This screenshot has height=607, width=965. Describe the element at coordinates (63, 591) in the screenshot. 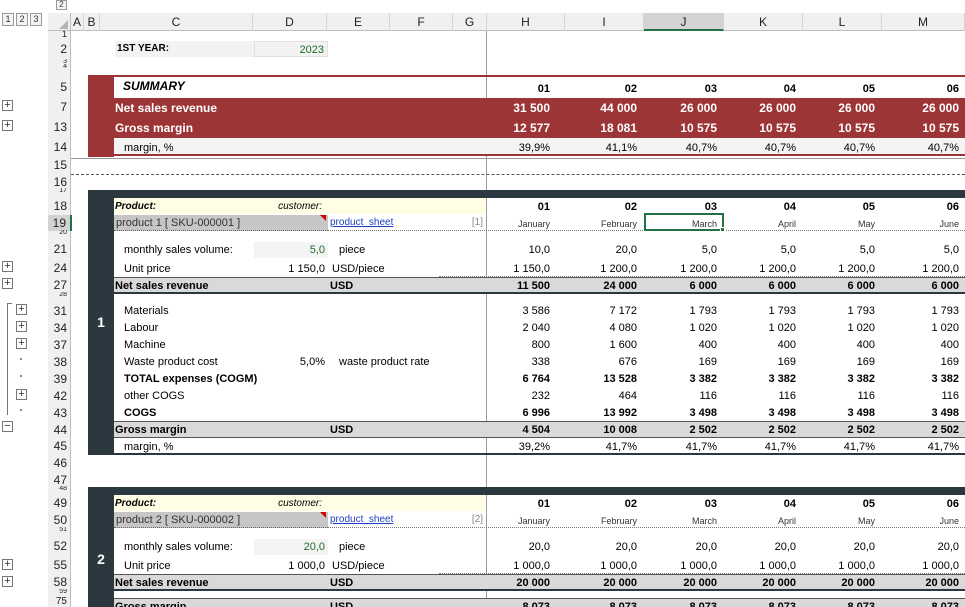

I see `row-header-59: 59` at that location.